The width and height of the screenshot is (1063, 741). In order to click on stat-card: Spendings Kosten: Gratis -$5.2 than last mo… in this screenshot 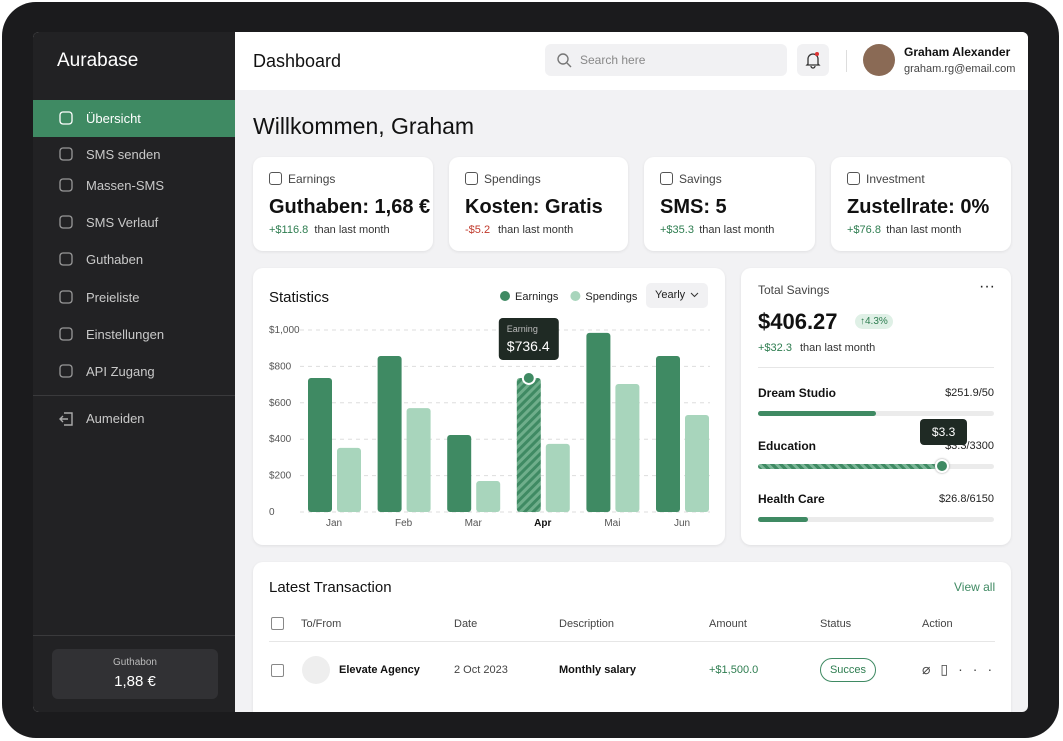, I will do `click(538, 204)`.